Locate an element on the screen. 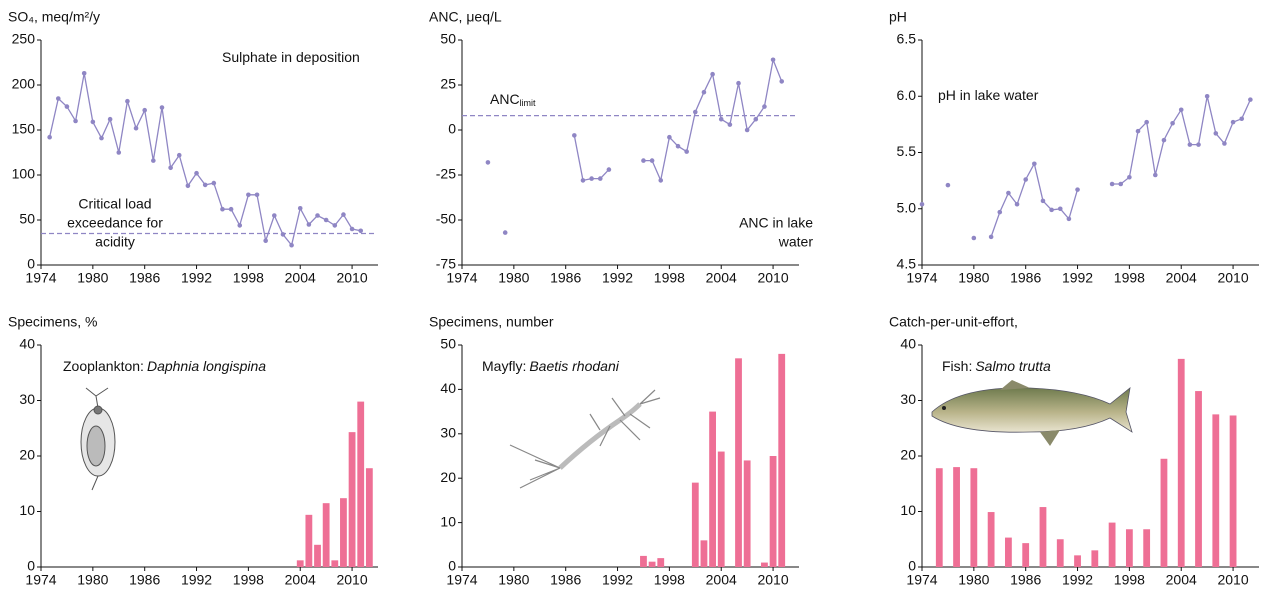 This screenshot has width=1282, height=592. y-tick-label: 200 is located at coordinates (24, 84).